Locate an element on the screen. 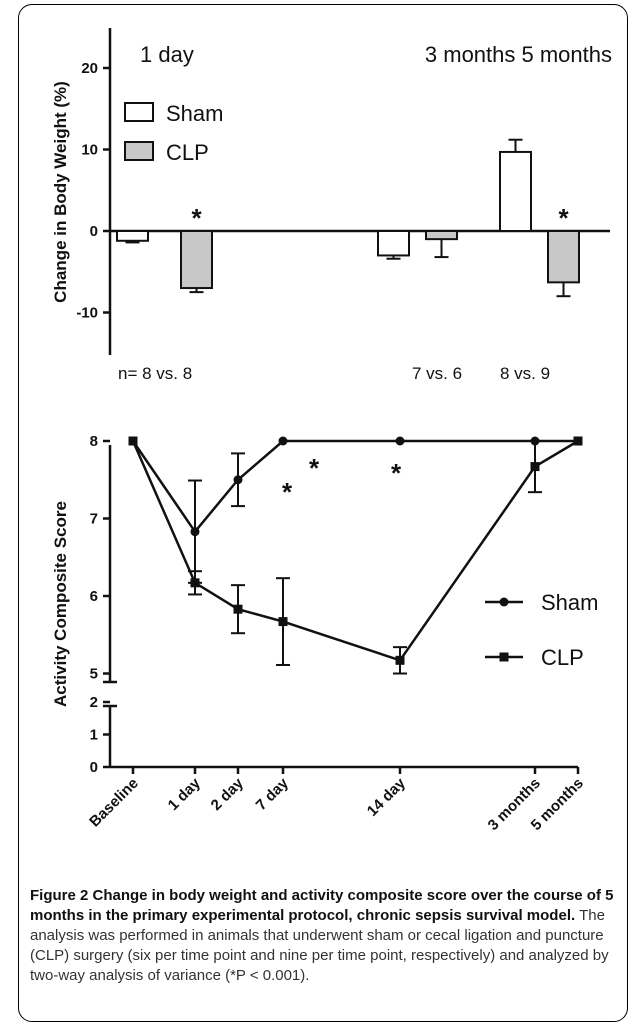  n-label-3months: 7 vs. 6 is located at coordinates (437, 373).